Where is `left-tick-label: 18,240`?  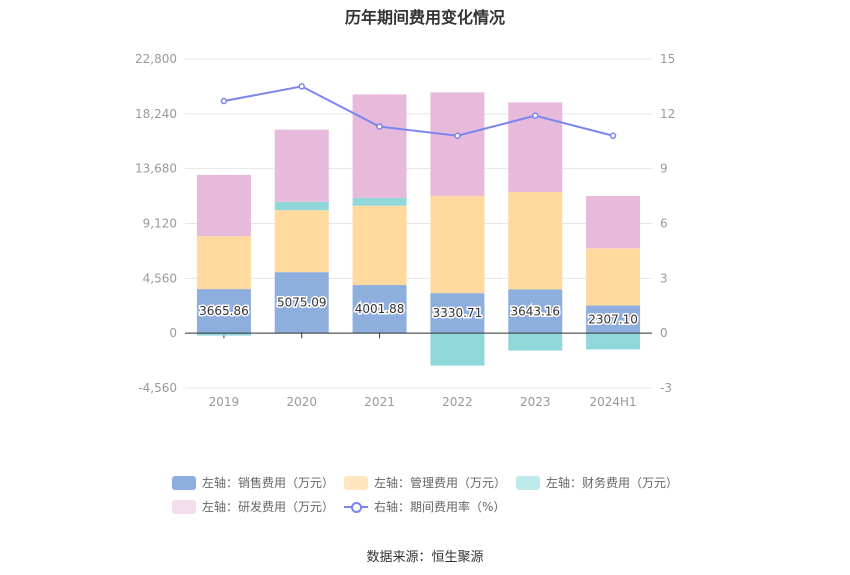 left-tick-label: 18,240 is located at coordinates (156, 114).